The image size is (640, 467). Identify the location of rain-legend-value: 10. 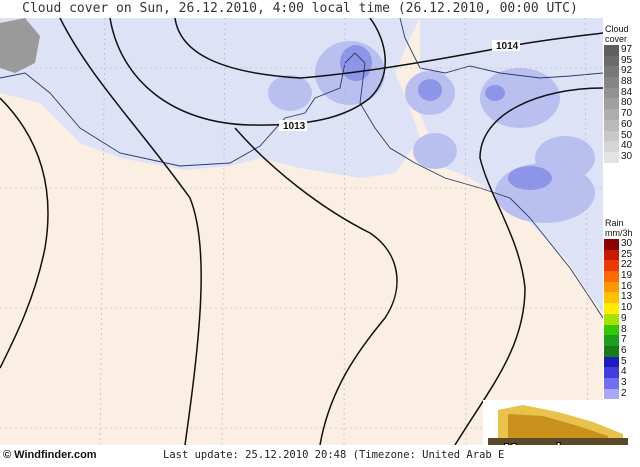
(627, 308).